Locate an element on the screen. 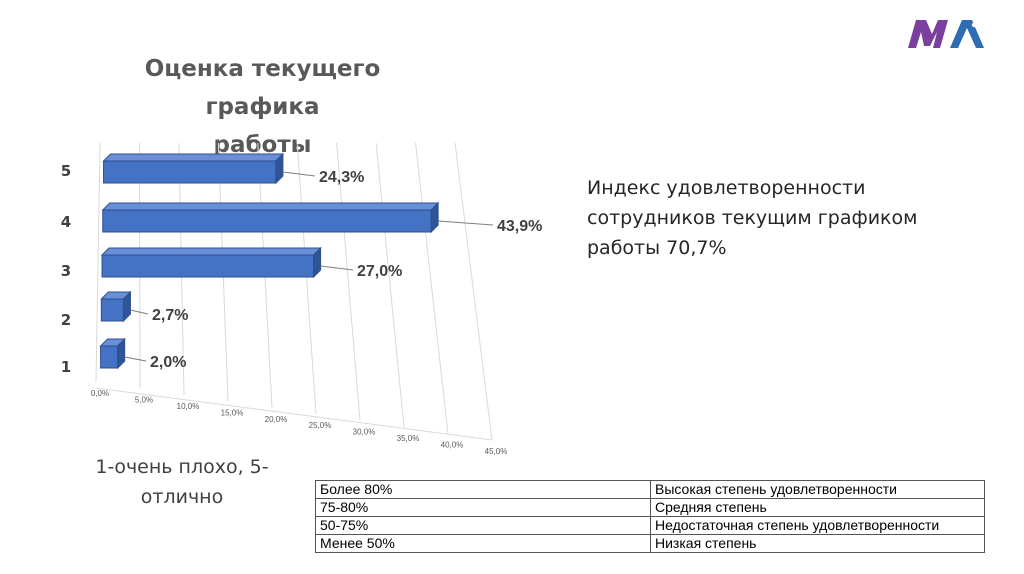 This screenshot has width=1024, height=574. legend-description: Средняя степень is located at coordinates (817, 507).